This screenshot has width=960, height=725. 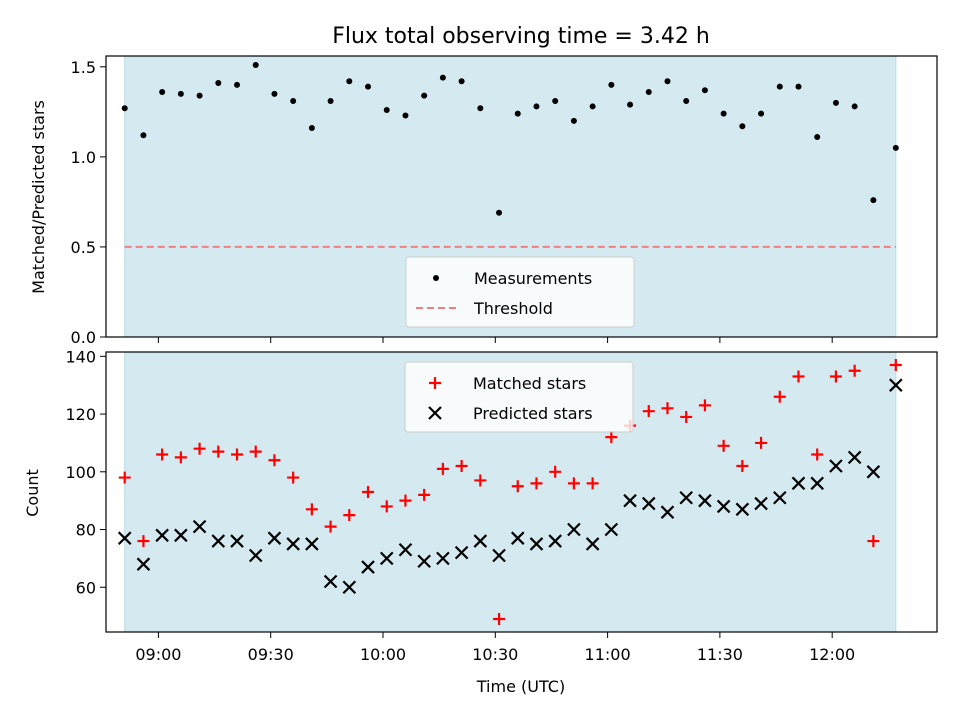 What do you see at coordinates (513, 308) in the screenshot?
I see `legend-label: Threshold` at bounding box center [513, 308].